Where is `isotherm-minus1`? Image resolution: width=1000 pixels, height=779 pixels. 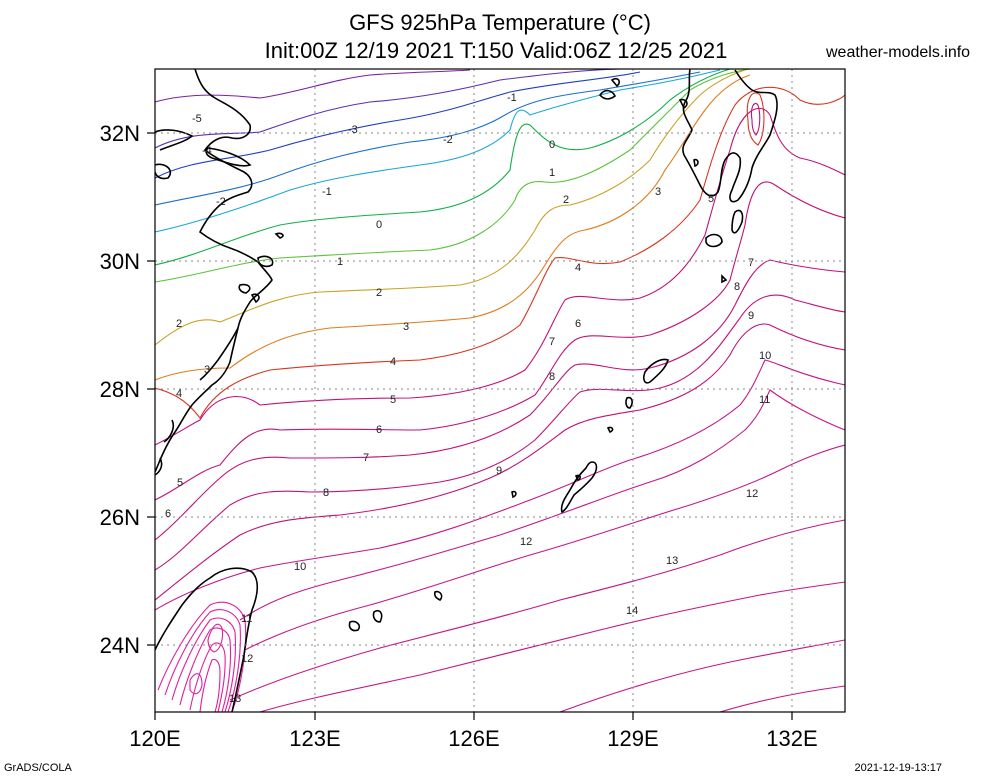 isotherm-minus1 is located at coordinates (438, 151).